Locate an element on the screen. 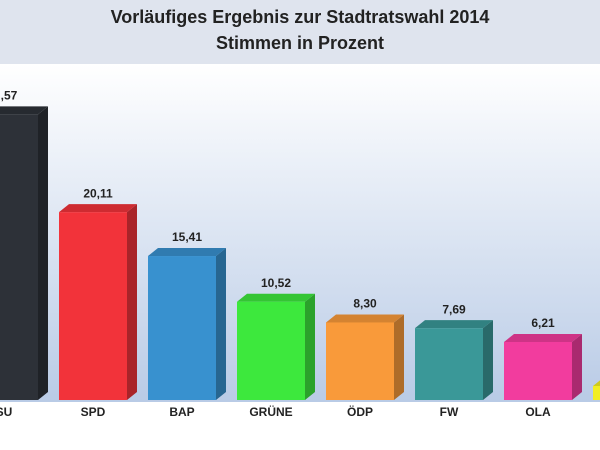 Image resolution: width=600 pixels, height=450 pixels. value-label: ,57 is located at coordinates (9, 96).